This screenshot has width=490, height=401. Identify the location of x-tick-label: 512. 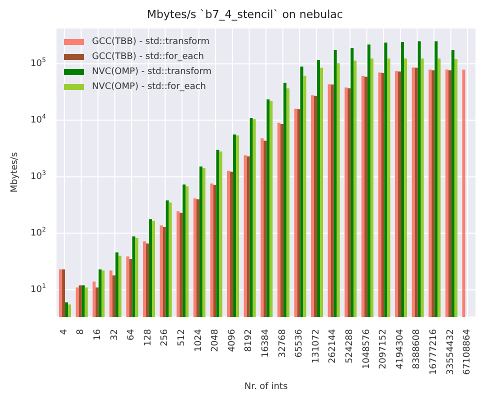
(182, 337).